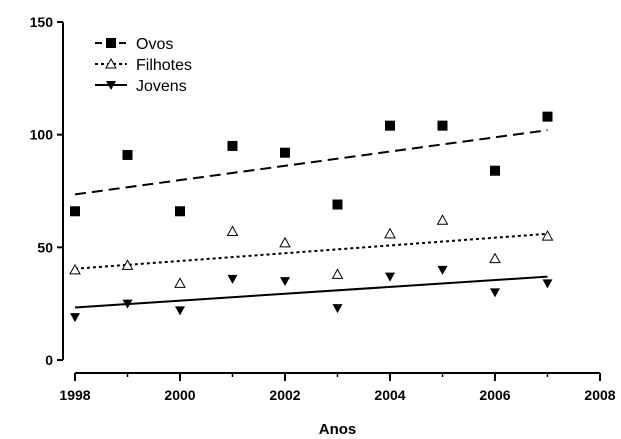  Describe the element at coordinates (164, 65) in the screenshot. I see `legend-label-filhotes: Filhotes` at that location.